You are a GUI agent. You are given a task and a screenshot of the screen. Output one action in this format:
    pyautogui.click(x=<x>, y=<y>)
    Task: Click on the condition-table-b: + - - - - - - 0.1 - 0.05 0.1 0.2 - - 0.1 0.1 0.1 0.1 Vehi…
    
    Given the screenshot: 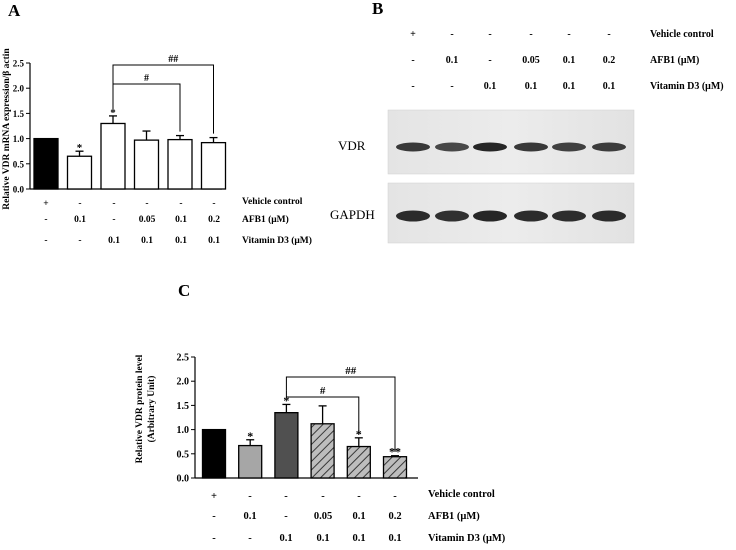 What is the action you would take?
    pyautogui.click(x=566, y=60)
    